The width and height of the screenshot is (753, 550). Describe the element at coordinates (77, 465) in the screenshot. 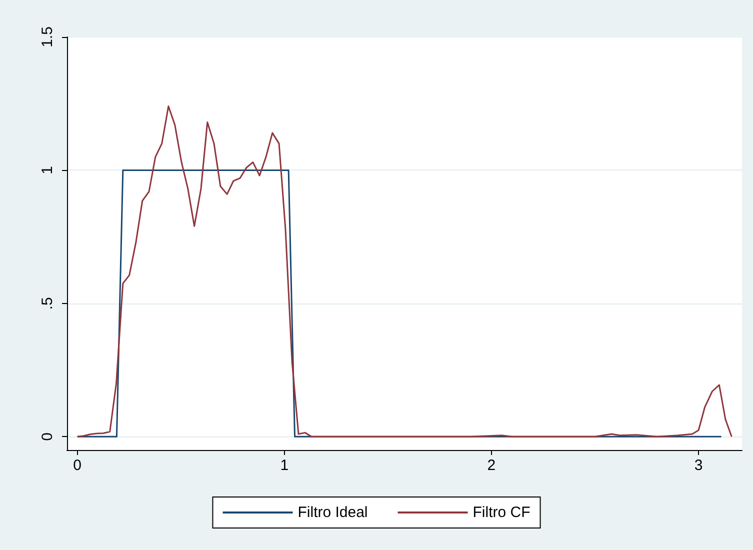

I see `x-tick-label: 0` at that location.